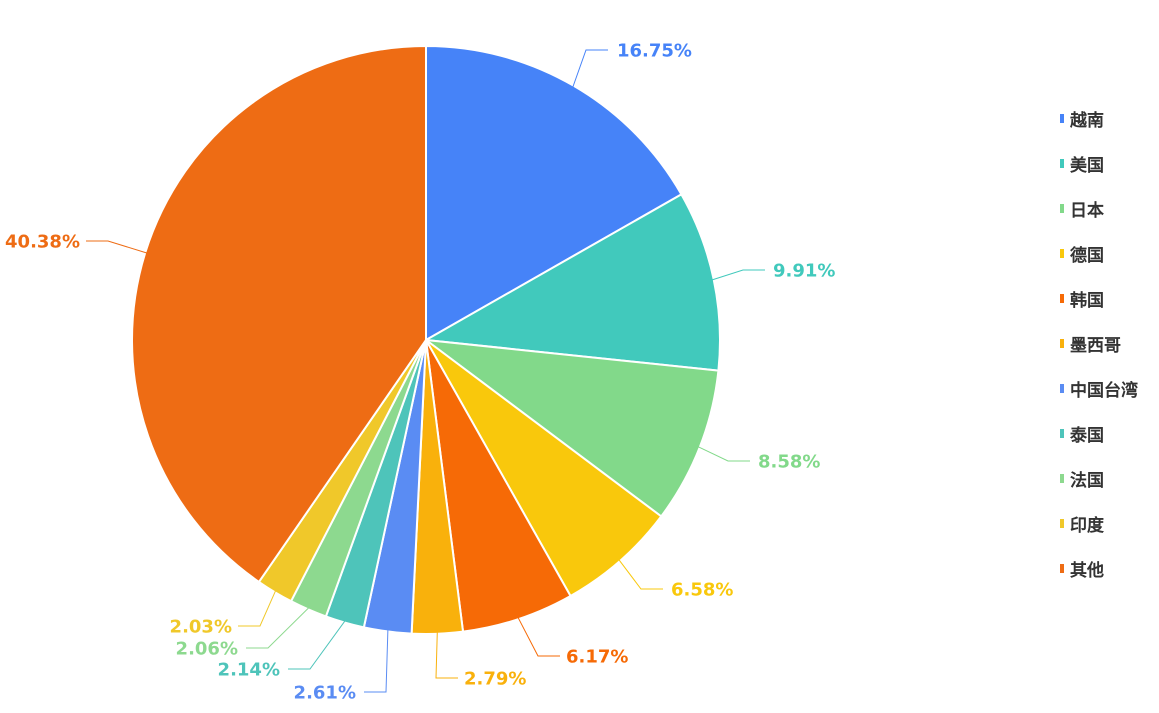  What do you see at coordinates (1087, 301) in the screenshot?
I see `legend-label: 韩国` at bounding box center [1087, 301].